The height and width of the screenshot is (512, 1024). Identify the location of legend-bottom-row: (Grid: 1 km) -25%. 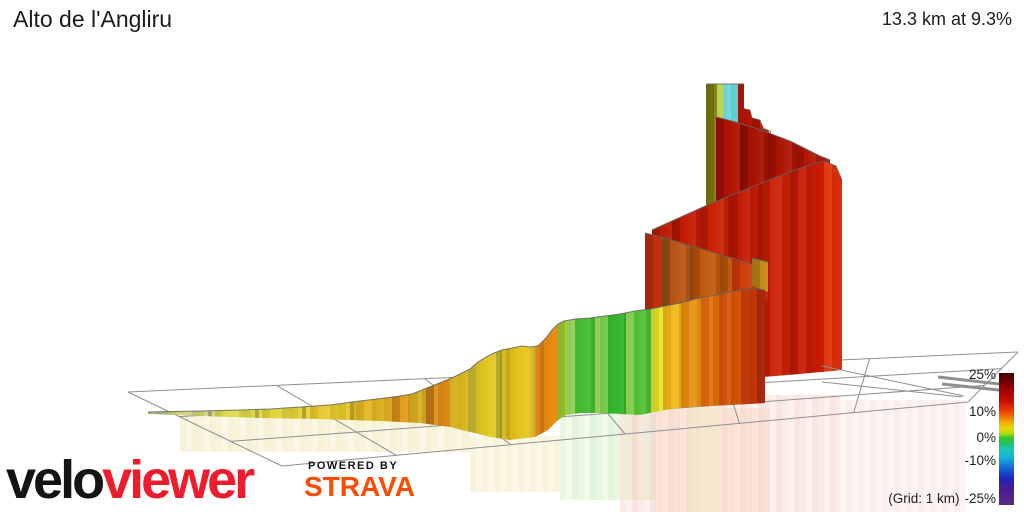
(942, 498).